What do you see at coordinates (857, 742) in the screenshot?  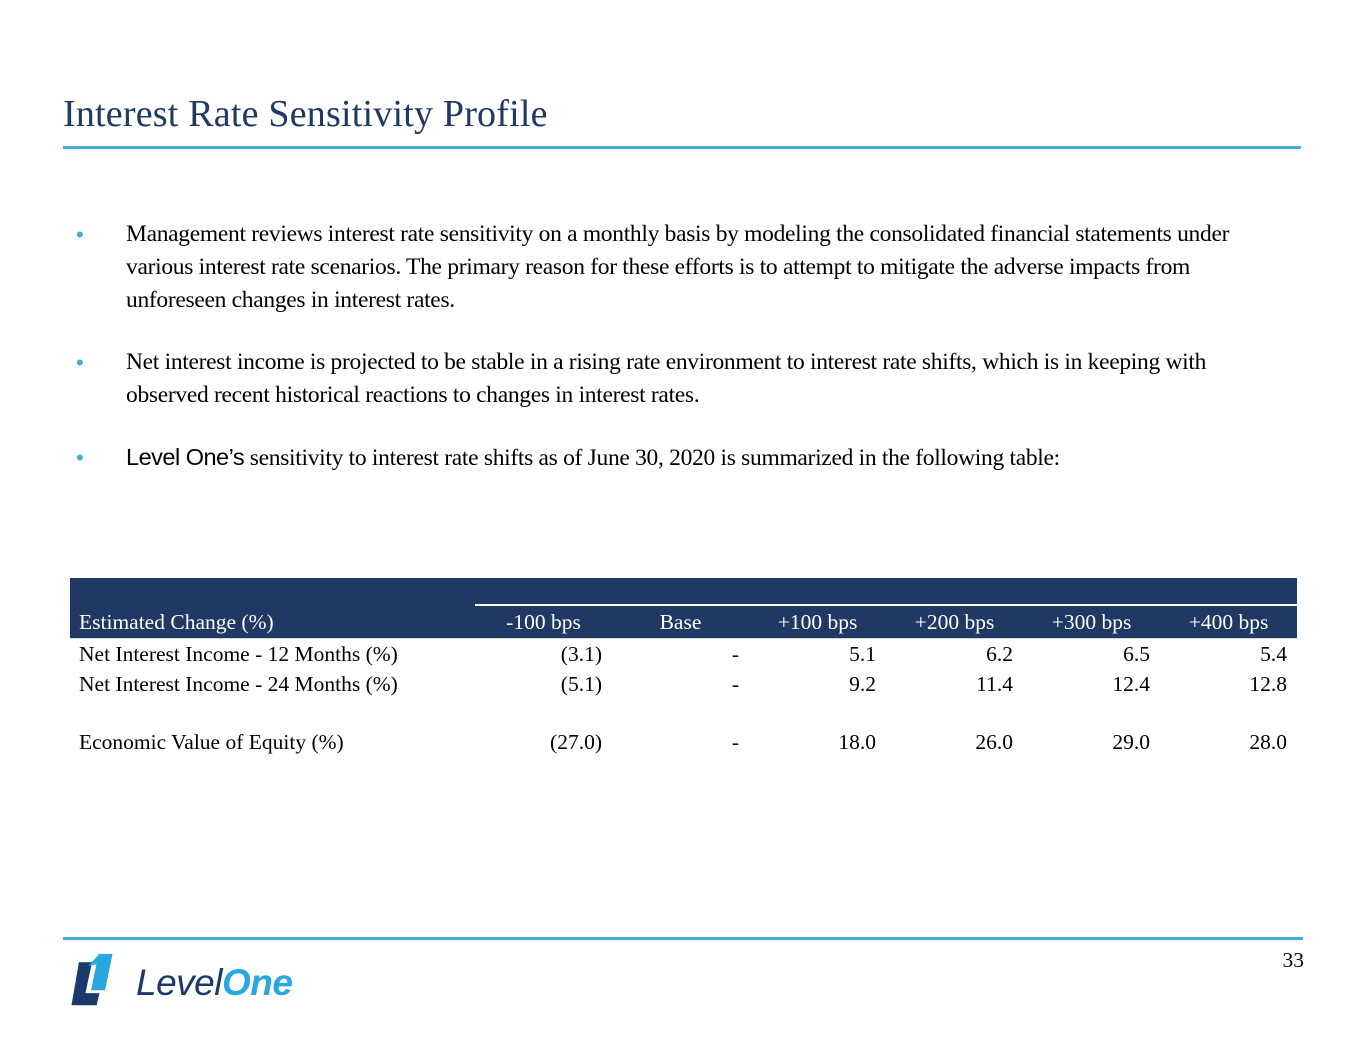 I see `table-cell: 18.0` at bounding box center [857, 742].